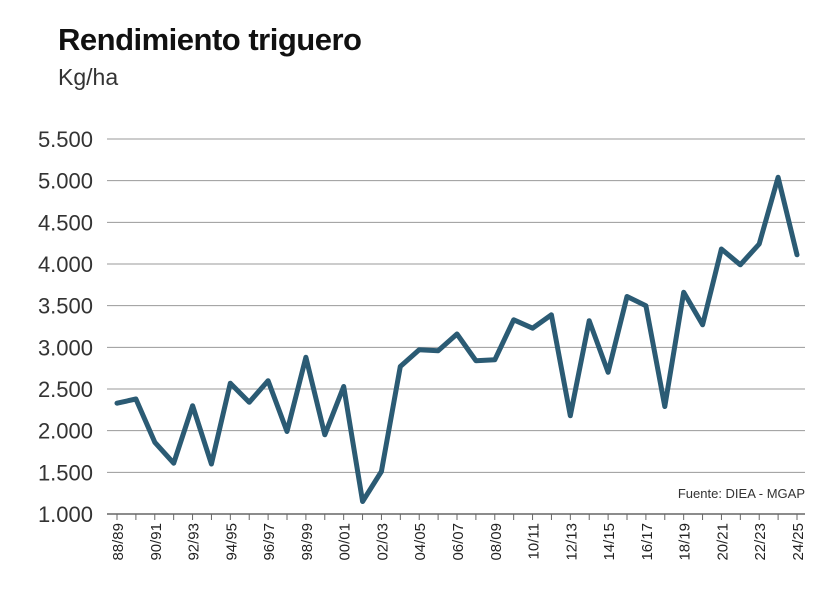 The height and width of the screenshot is (598, 840). I want to click on x-tick-label: 14/15, so click(609, 542).